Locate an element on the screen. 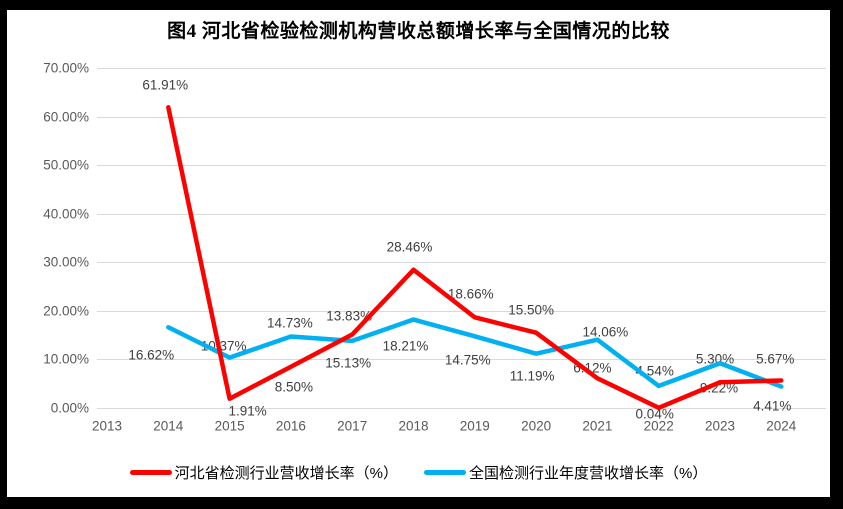  data-label: 14.06% is located at coordinates (605, 332).